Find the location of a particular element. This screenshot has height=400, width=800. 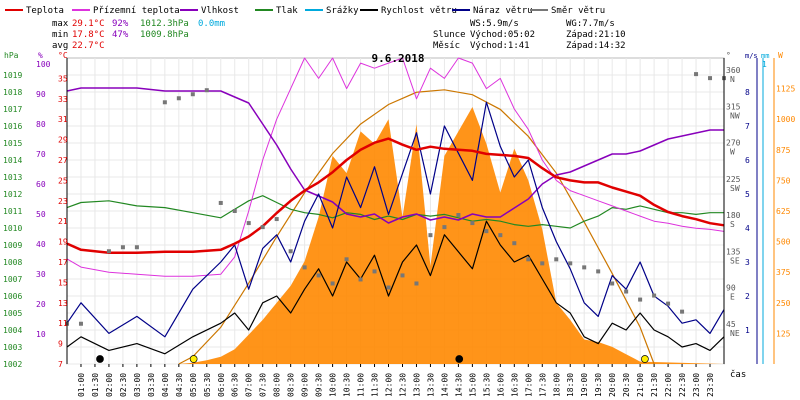

temperature-tick-label: 7 is located at coordinates (60, 364).